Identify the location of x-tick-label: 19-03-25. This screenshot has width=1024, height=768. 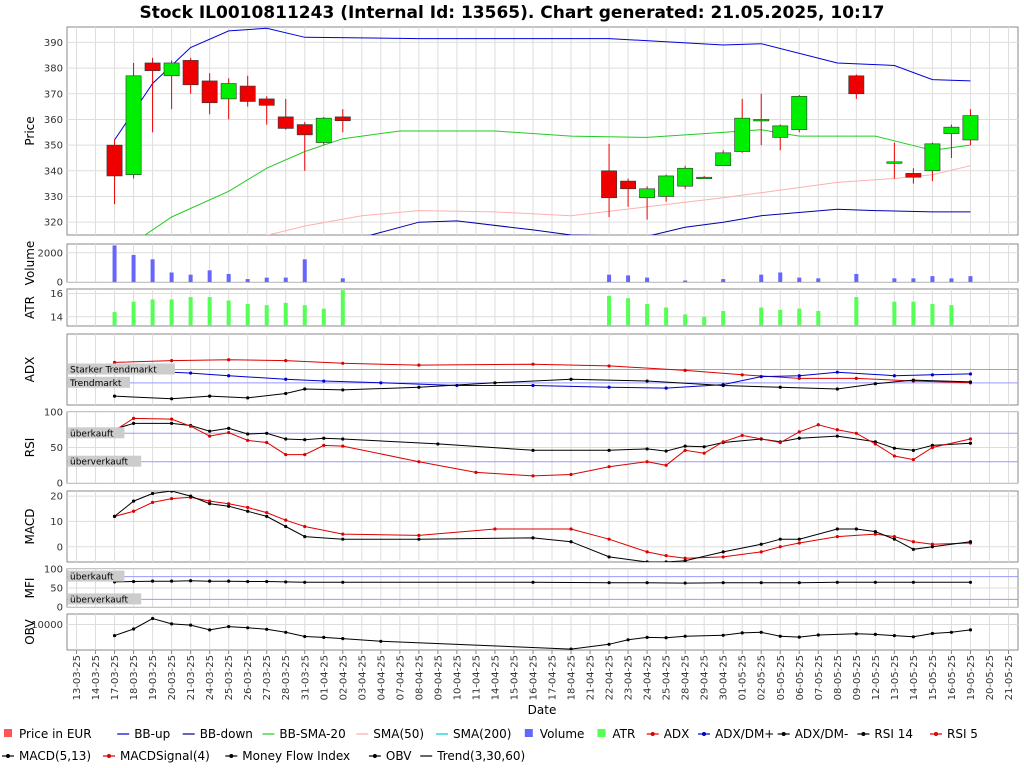
(153, 677).